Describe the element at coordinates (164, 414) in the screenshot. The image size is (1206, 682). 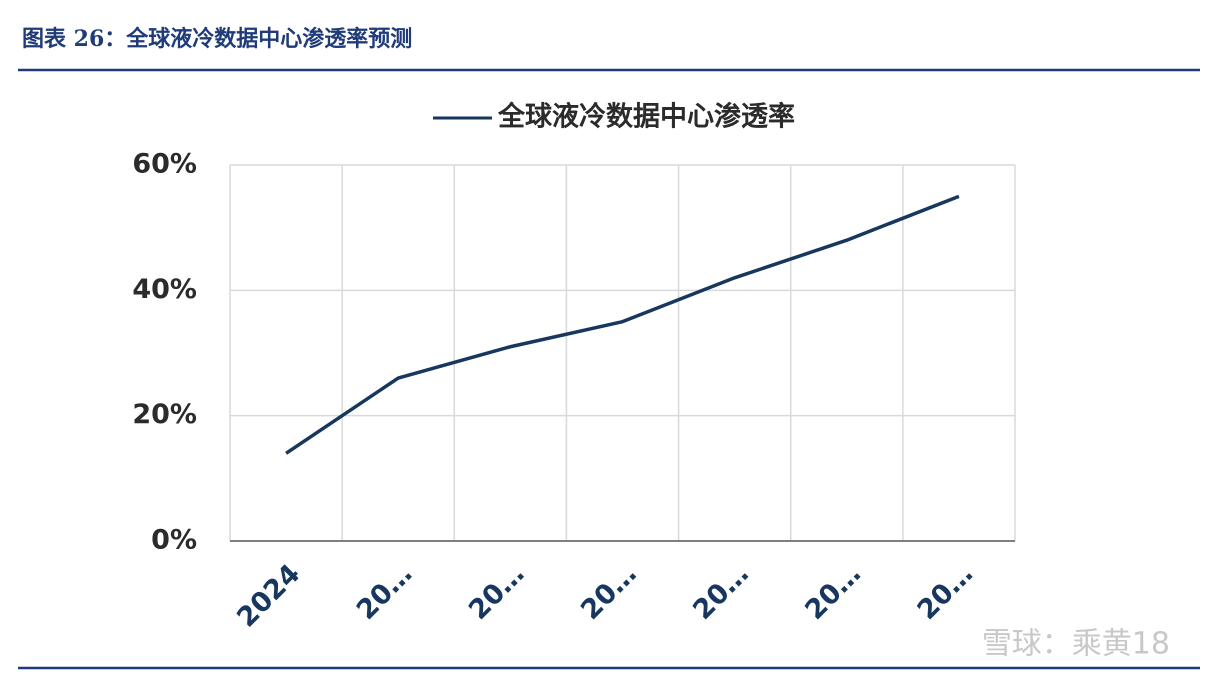
I see `y-tick-label: 20%` at that location.